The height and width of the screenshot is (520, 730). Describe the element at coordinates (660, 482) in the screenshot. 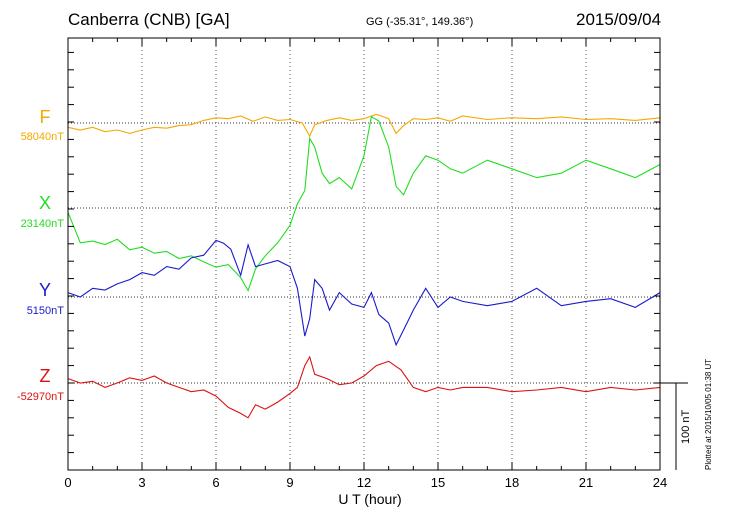

I see `x-tick-label: 24` at that location.